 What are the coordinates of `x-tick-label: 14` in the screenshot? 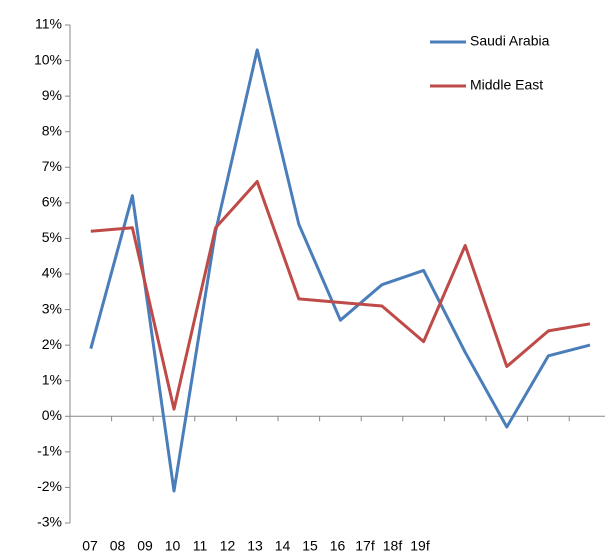 It's located at (283, 546).